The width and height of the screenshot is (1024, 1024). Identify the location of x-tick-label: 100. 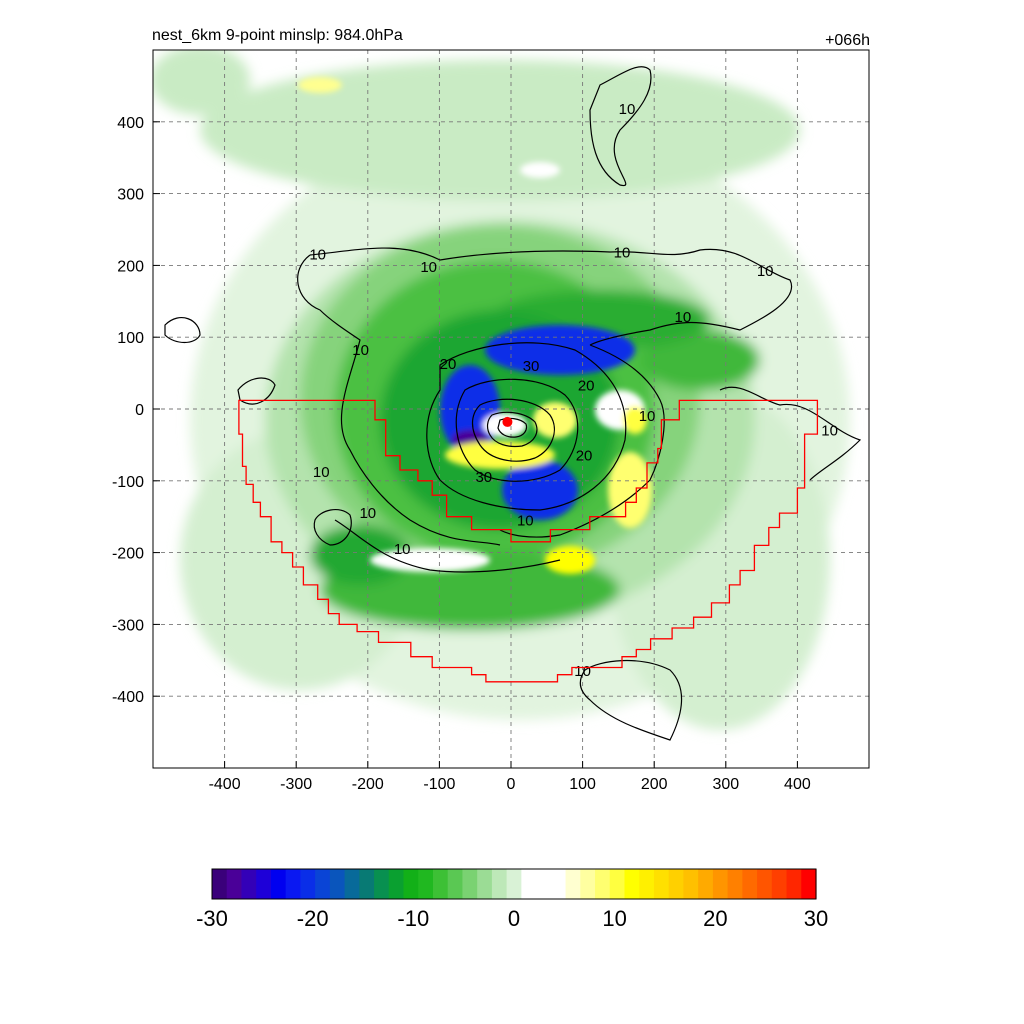
(582, 784).